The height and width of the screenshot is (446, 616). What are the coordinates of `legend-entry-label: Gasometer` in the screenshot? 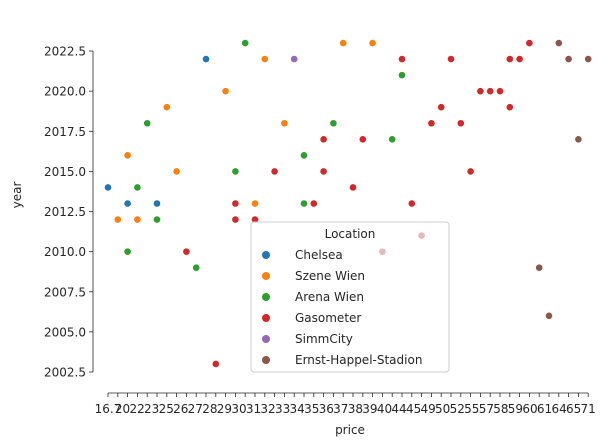 It's located at (328, 318).